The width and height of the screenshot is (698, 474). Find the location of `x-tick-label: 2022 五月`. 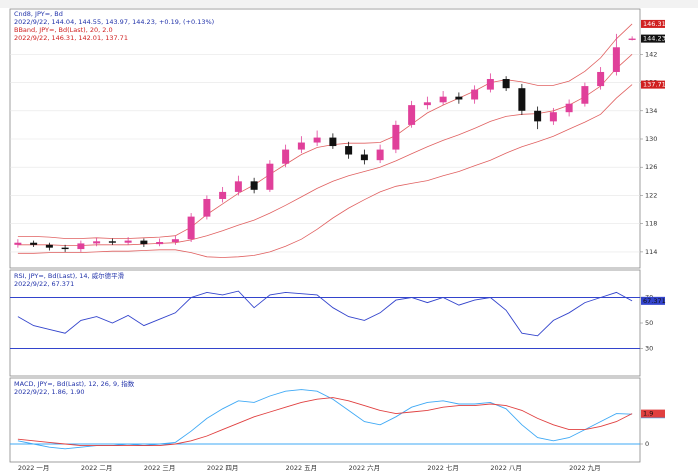

x-tick-label: 2022 五月 is located at coordinates (302, 468).